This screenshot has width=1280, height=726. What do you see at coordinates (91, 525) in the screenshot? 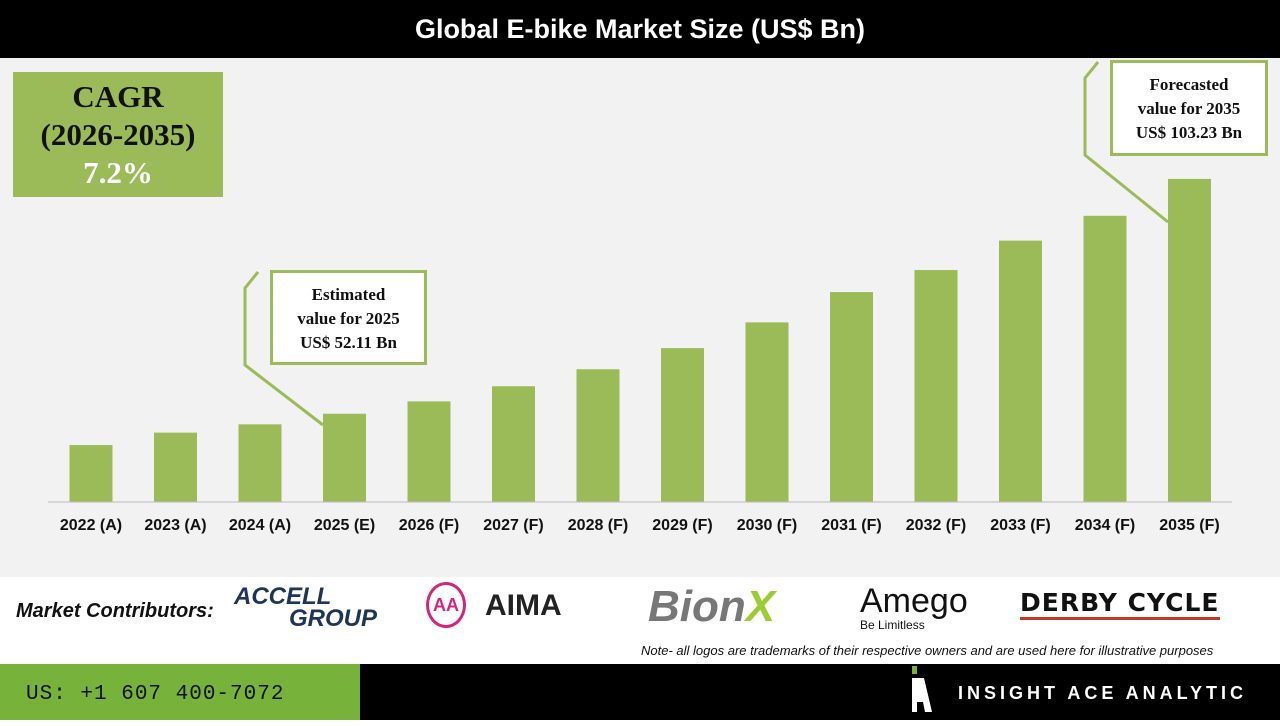
I see `x-tick-label: 2022 (A)` at bounding box center [91, 525].